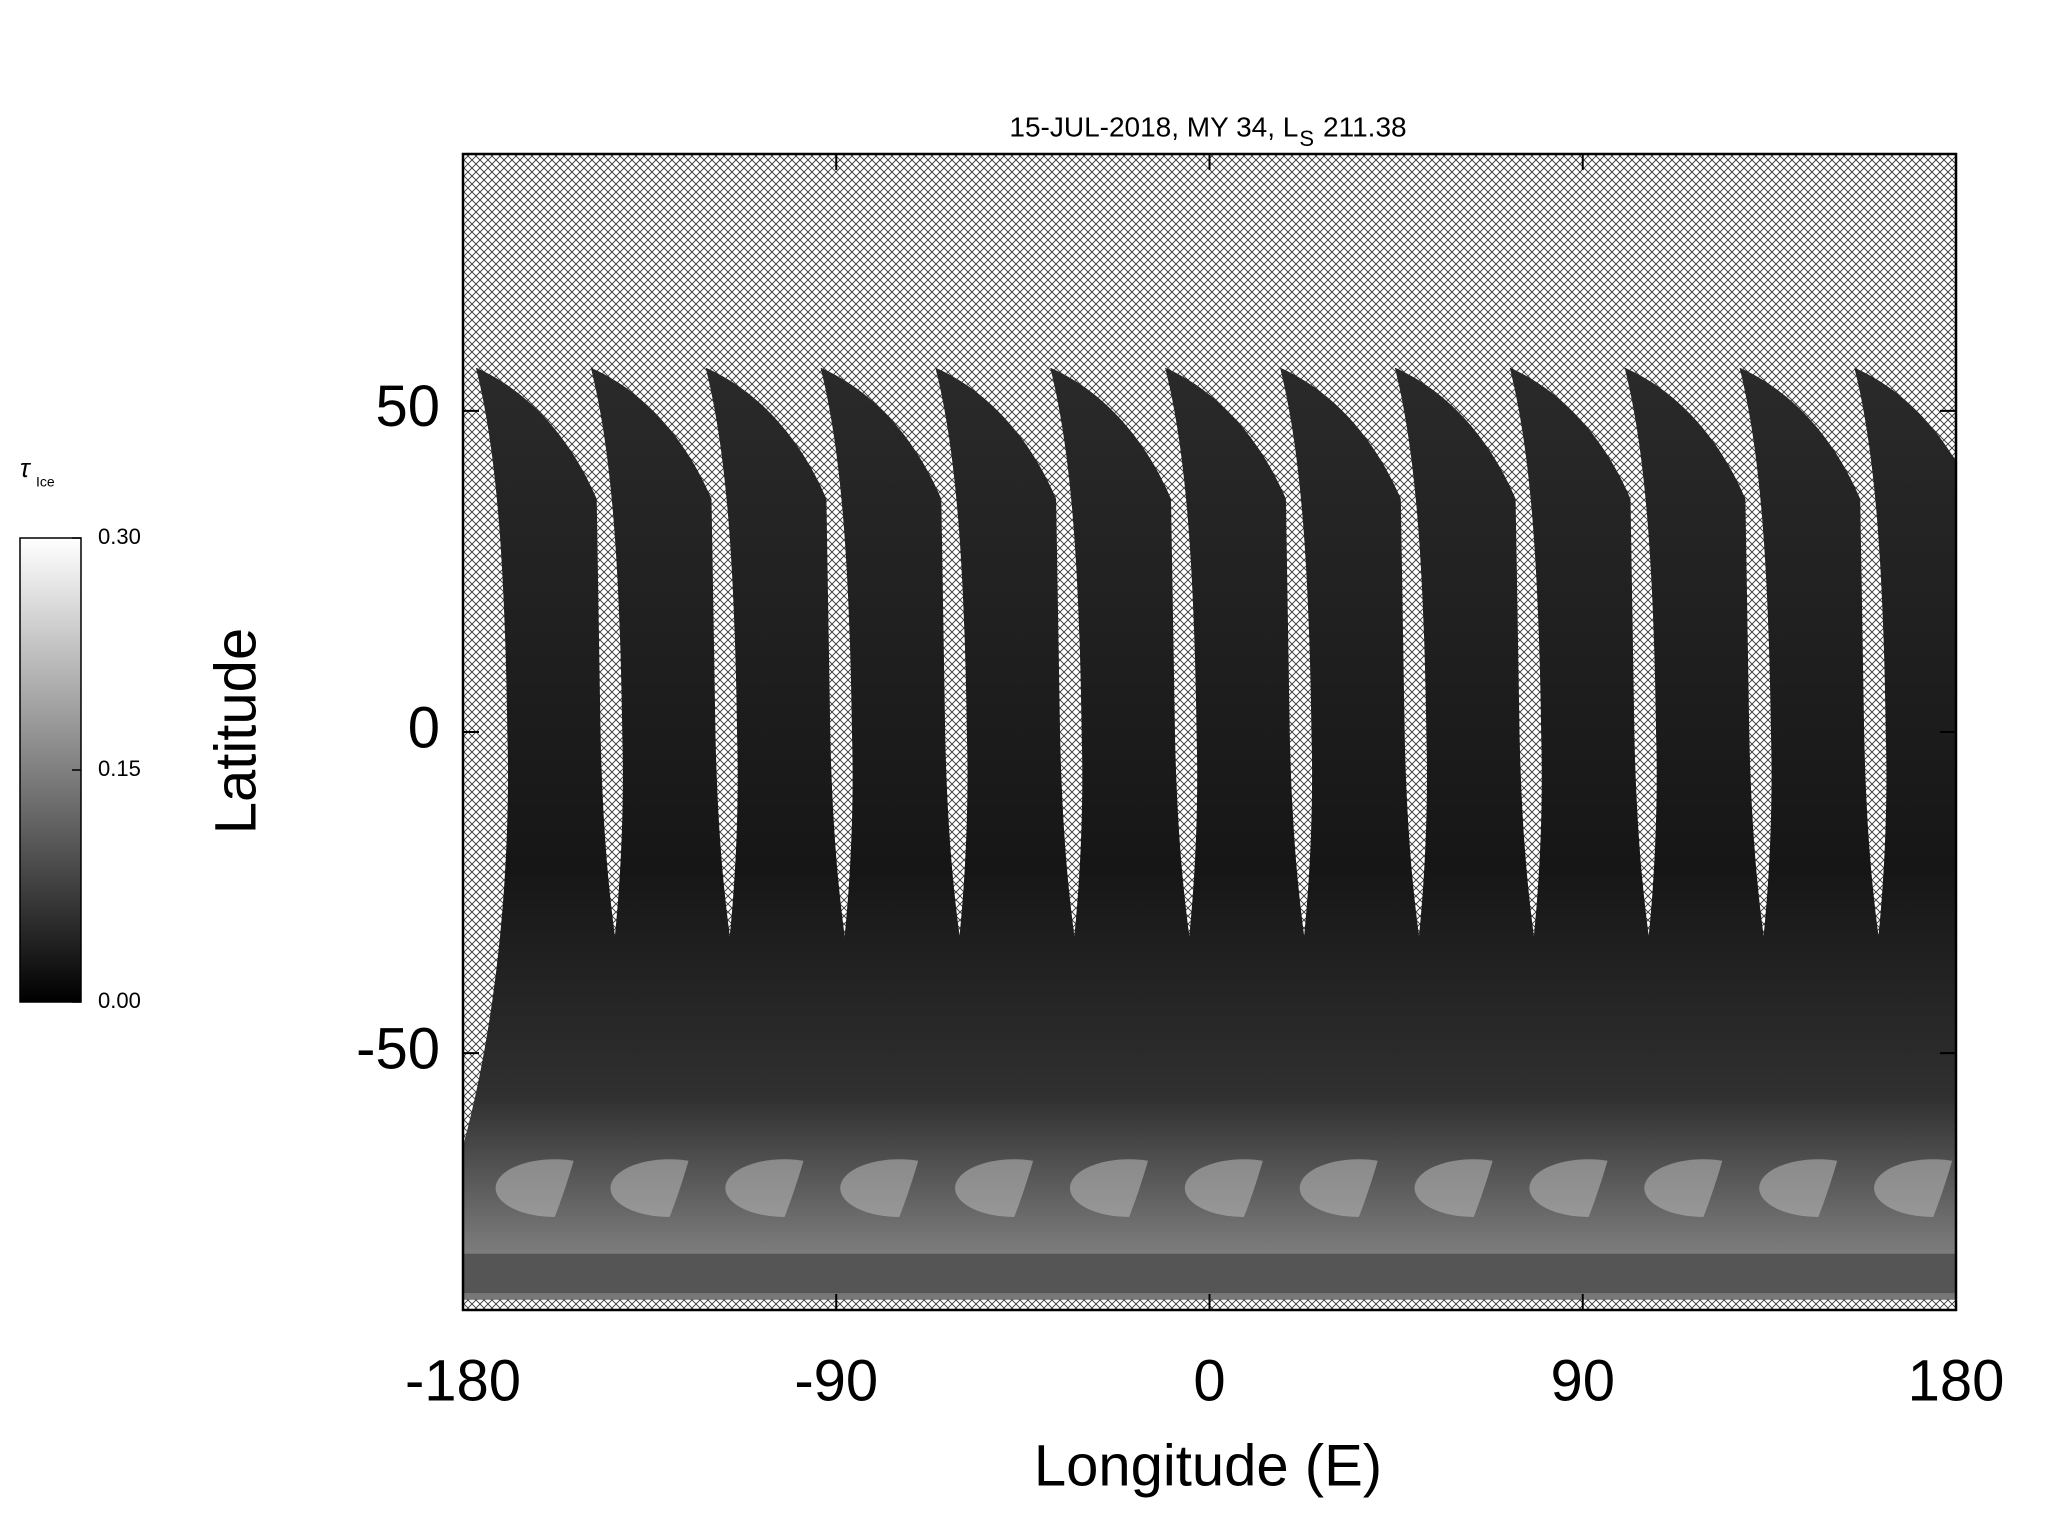 Image resolution: width=2048 pixels, height=1536 pixels. I want to click on colorbar, so click(50, 770).